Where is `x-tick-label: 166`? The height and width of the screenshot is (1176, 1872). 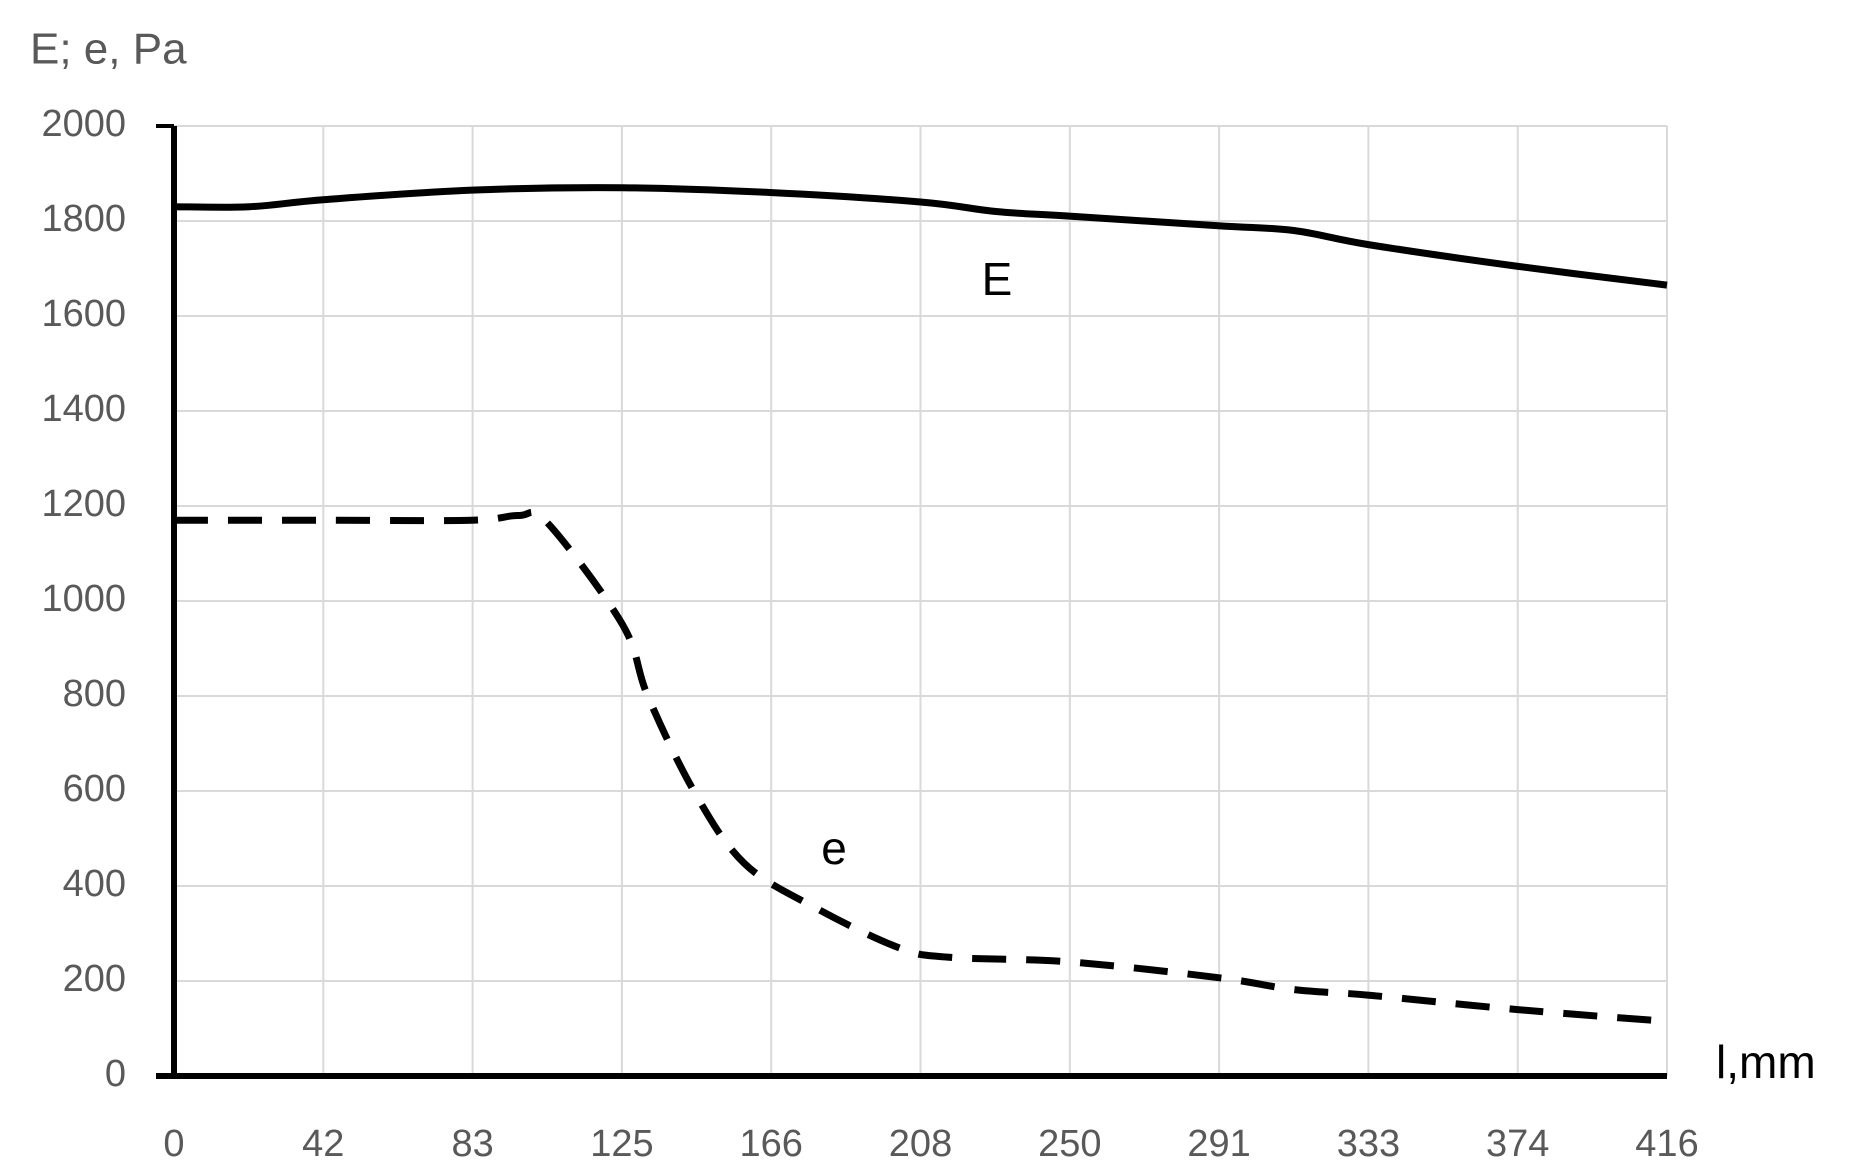
x-tick-label: 166 is located at coordinates (770, 1144).